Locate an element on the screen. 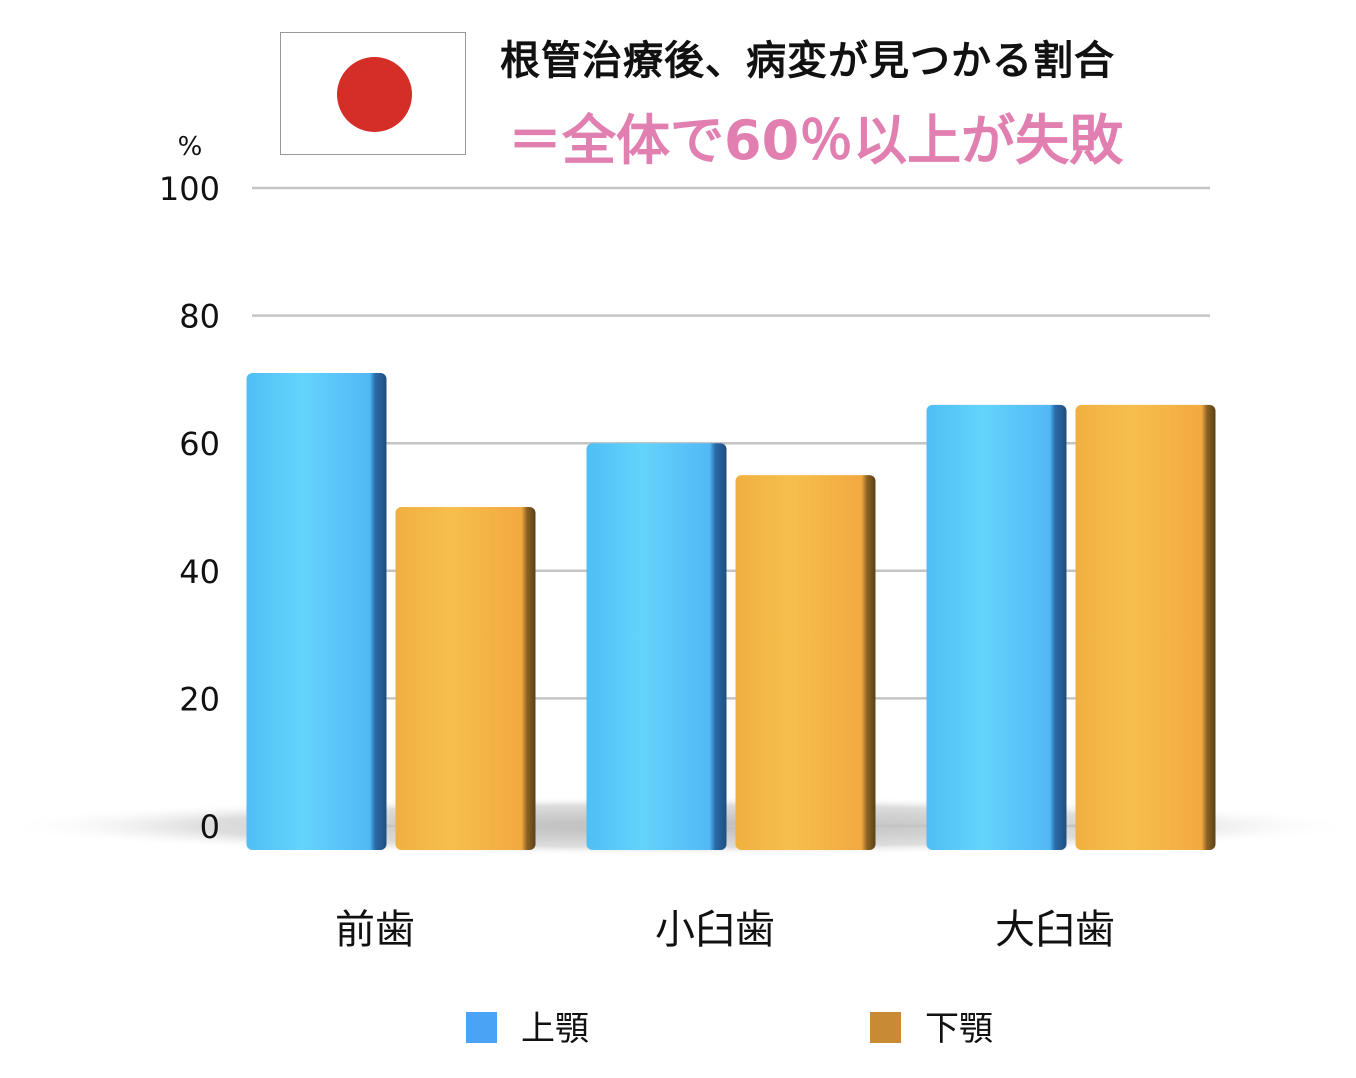 This screenshot has width=1356, height=1078. legend-swatch-下顎 is located at coordinates (885, 1027).